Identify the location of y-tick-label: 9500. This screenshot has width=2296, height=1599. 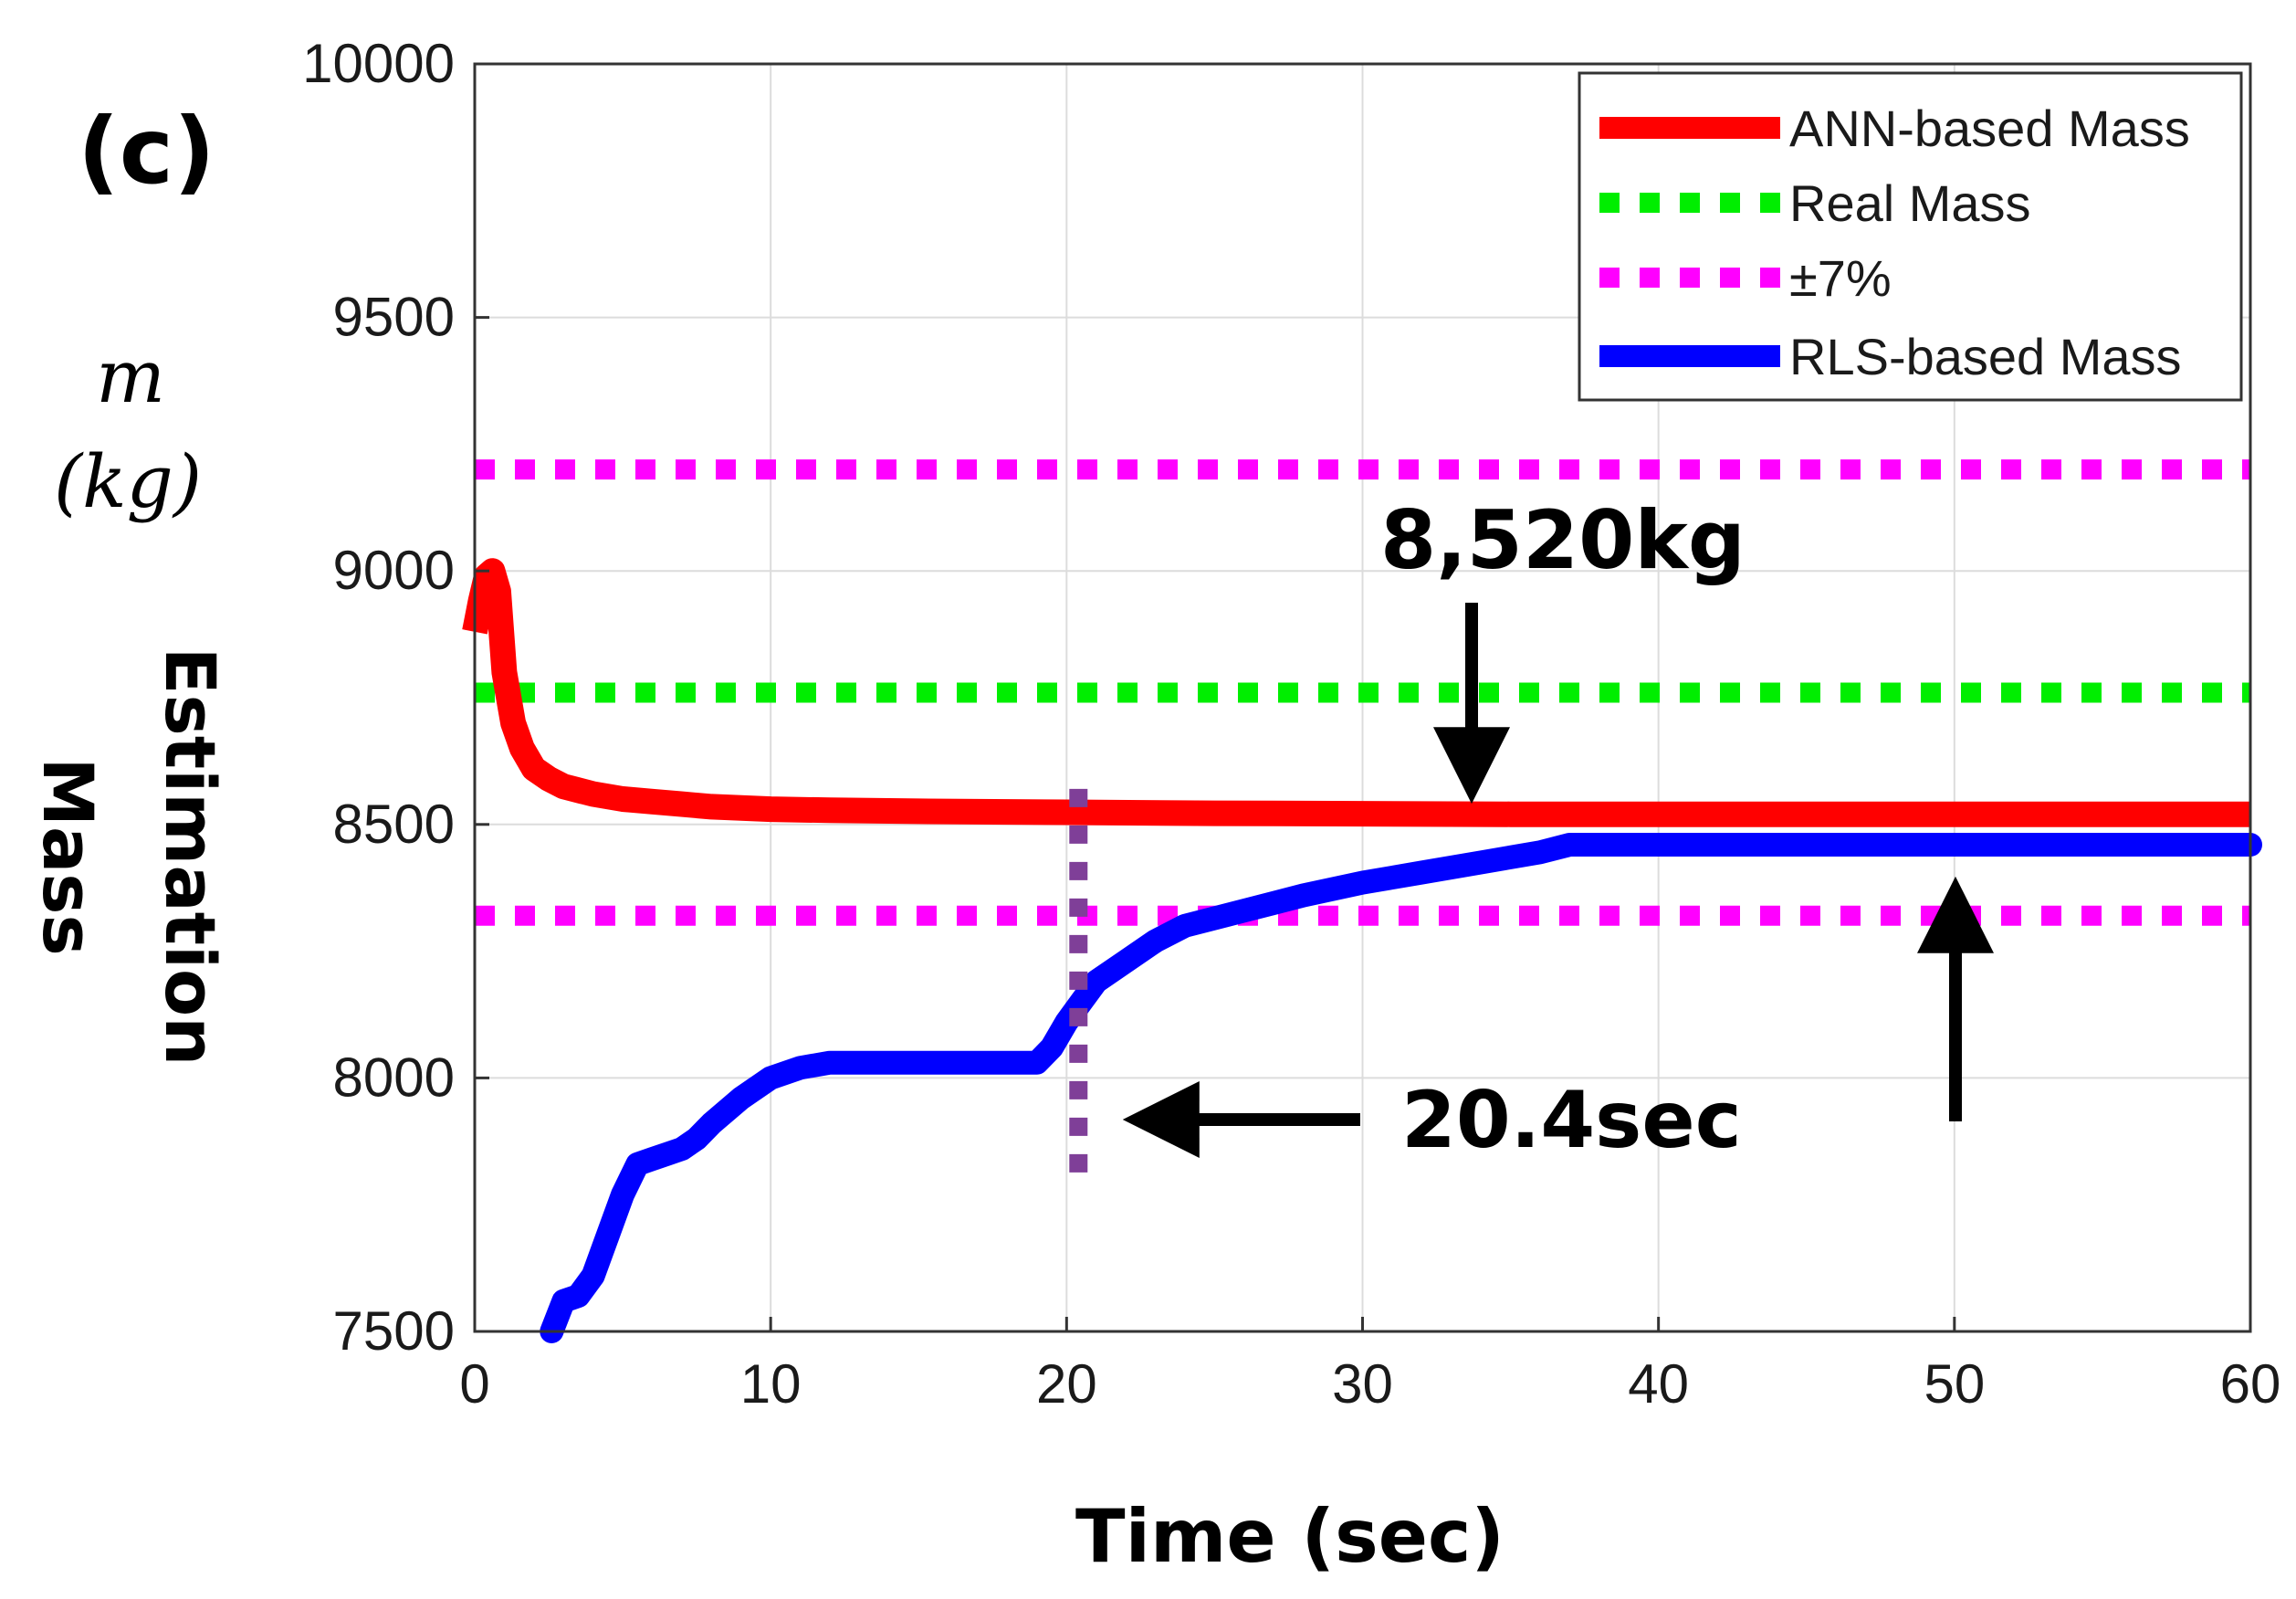
(394, 318).